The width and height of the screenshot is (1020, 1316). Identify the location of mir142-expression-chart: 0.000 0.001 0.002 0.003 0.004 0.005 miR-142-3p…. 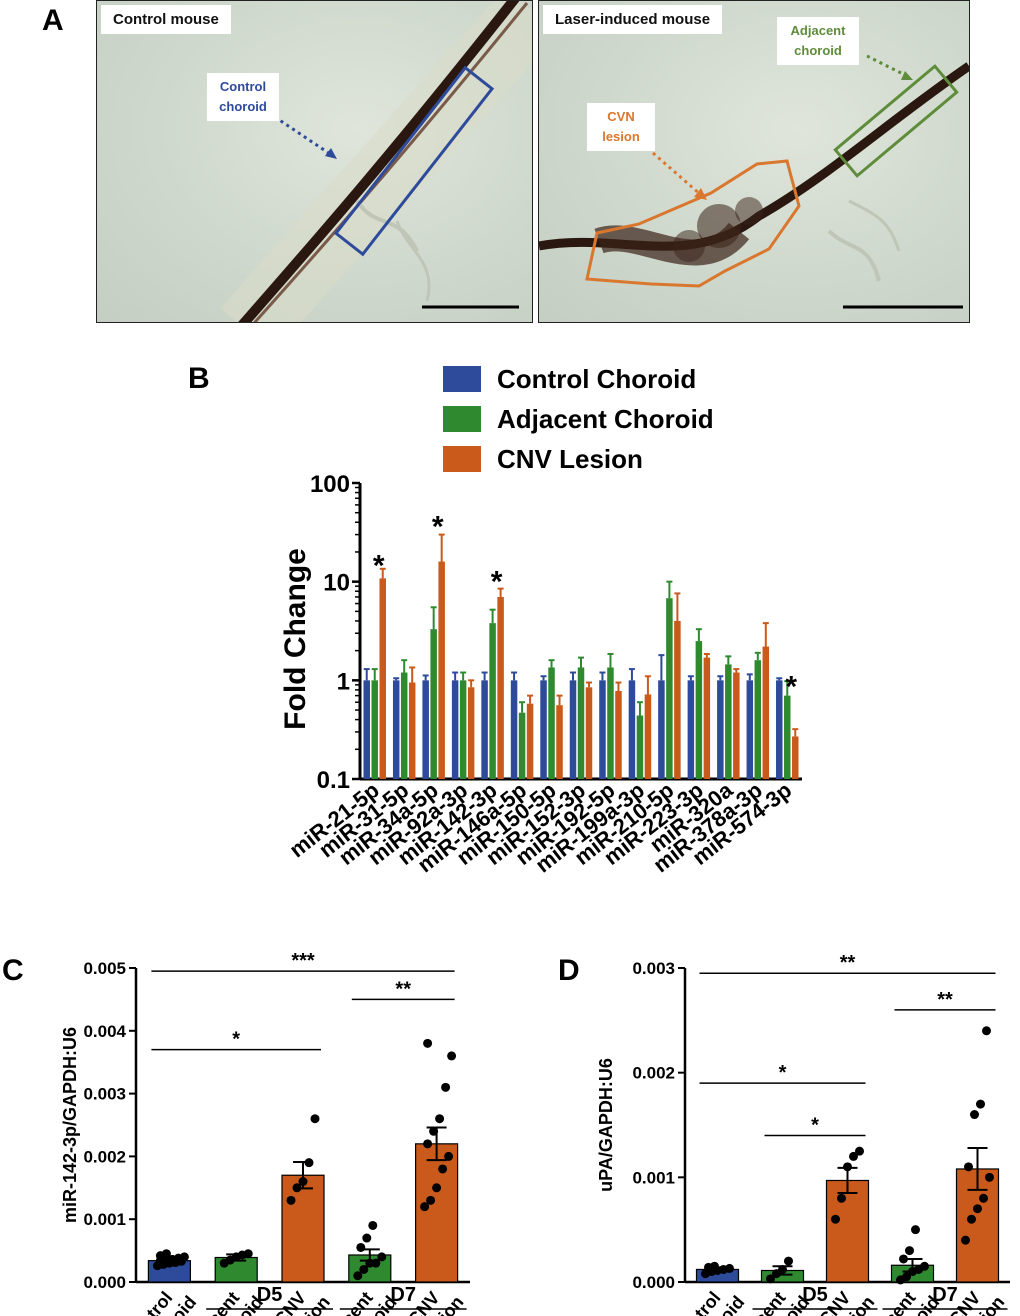
(265, 1133).